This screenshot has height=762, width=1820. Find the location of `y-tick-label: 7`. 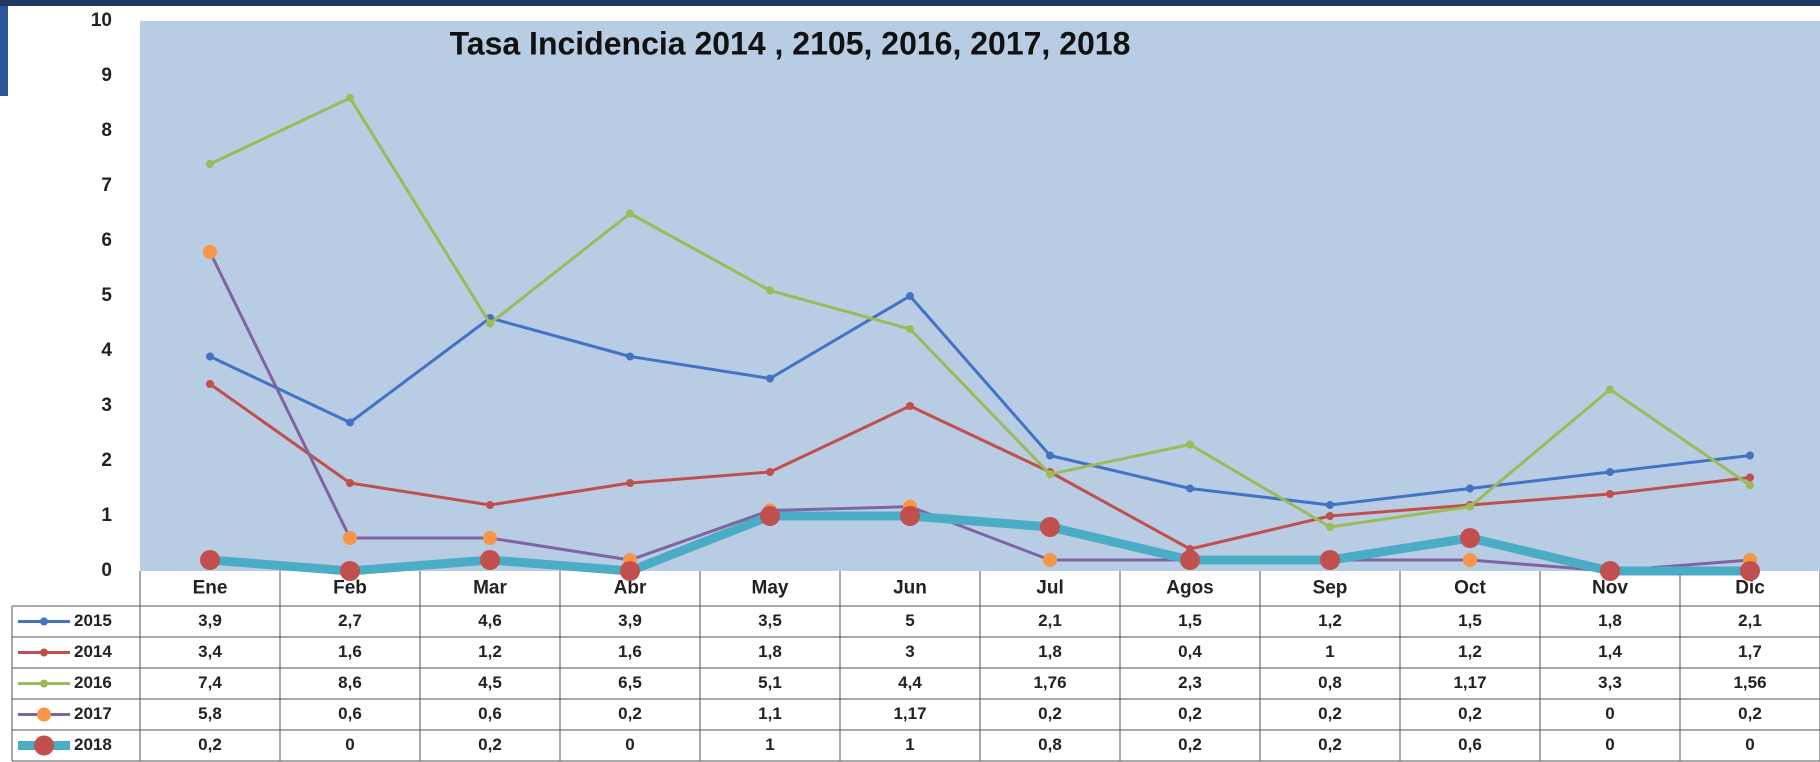

y-tick-label: 7 is located at coordinates (106, 185).